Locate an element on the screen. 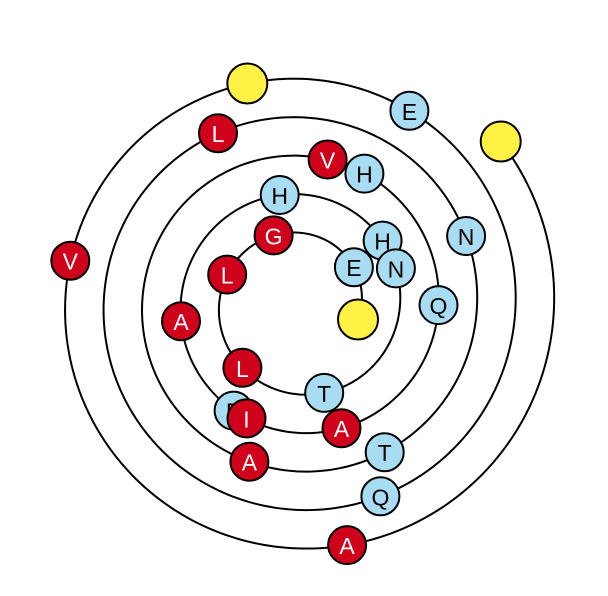 This screenshot has height=596, width=608. letter-bead-h-7: H is located at coordinates (279, 195).